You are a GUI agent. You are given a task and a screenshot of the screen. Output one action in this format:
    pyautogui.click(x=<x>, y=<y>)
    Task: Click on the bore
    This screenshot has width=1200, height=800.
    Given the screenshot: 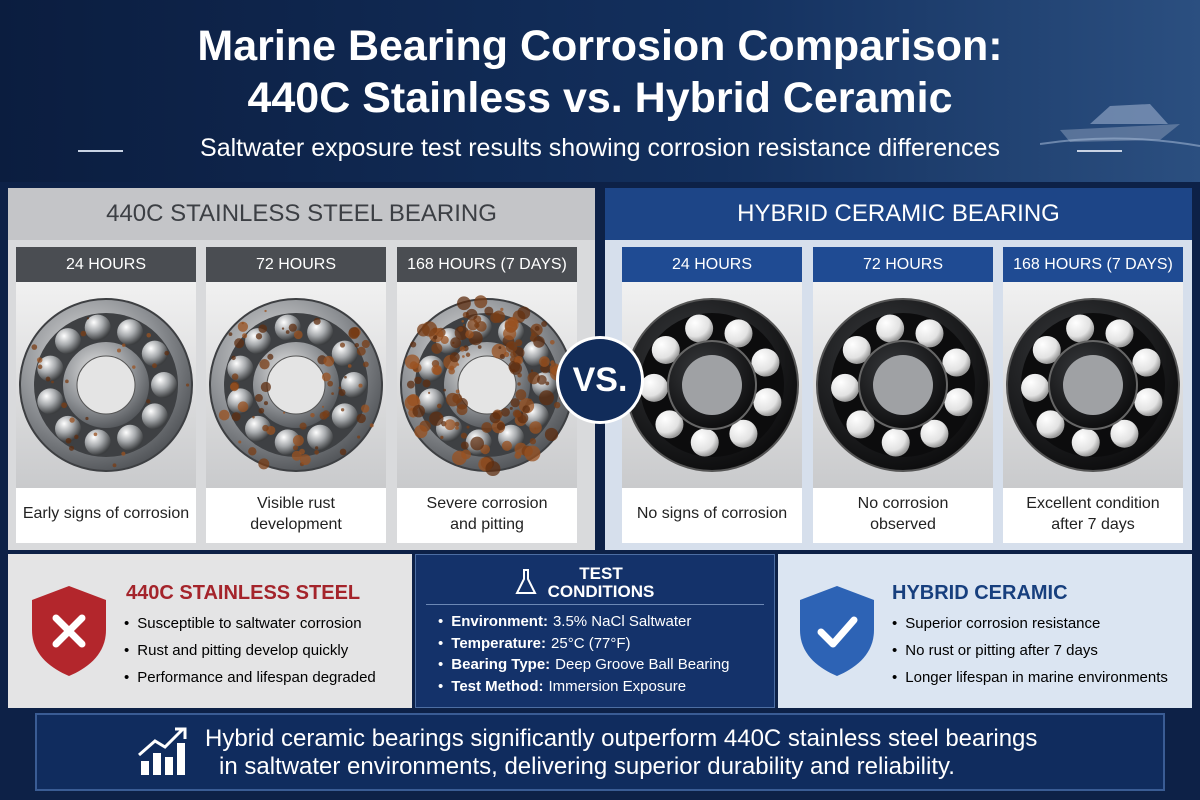 What is the action you would take?
    pyautogui.click(x=712, y=385)
    